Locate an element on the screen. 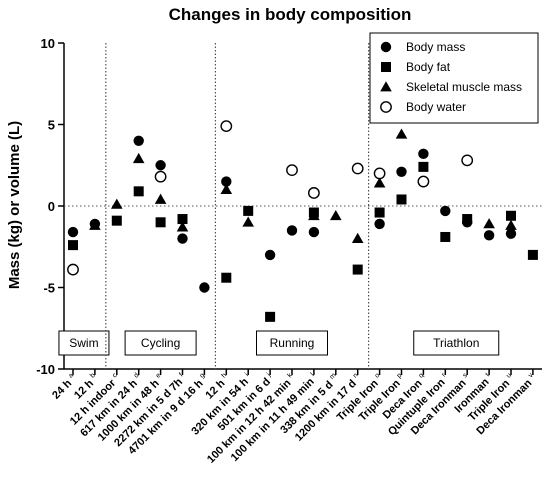 The image size is (550, 494). section-label: Triathlon is located at coordinates (456, 343).